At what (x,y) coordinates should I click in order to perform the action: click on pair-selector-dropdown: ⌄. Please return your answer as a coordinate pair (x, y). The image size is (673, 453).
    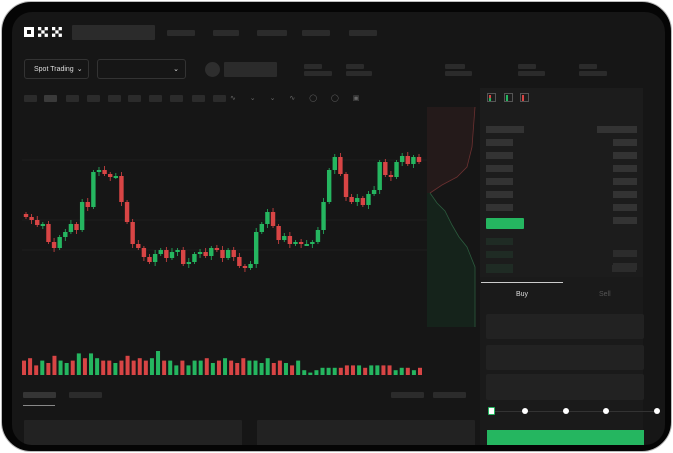
    Looking at the image, I should click on (141, 69).